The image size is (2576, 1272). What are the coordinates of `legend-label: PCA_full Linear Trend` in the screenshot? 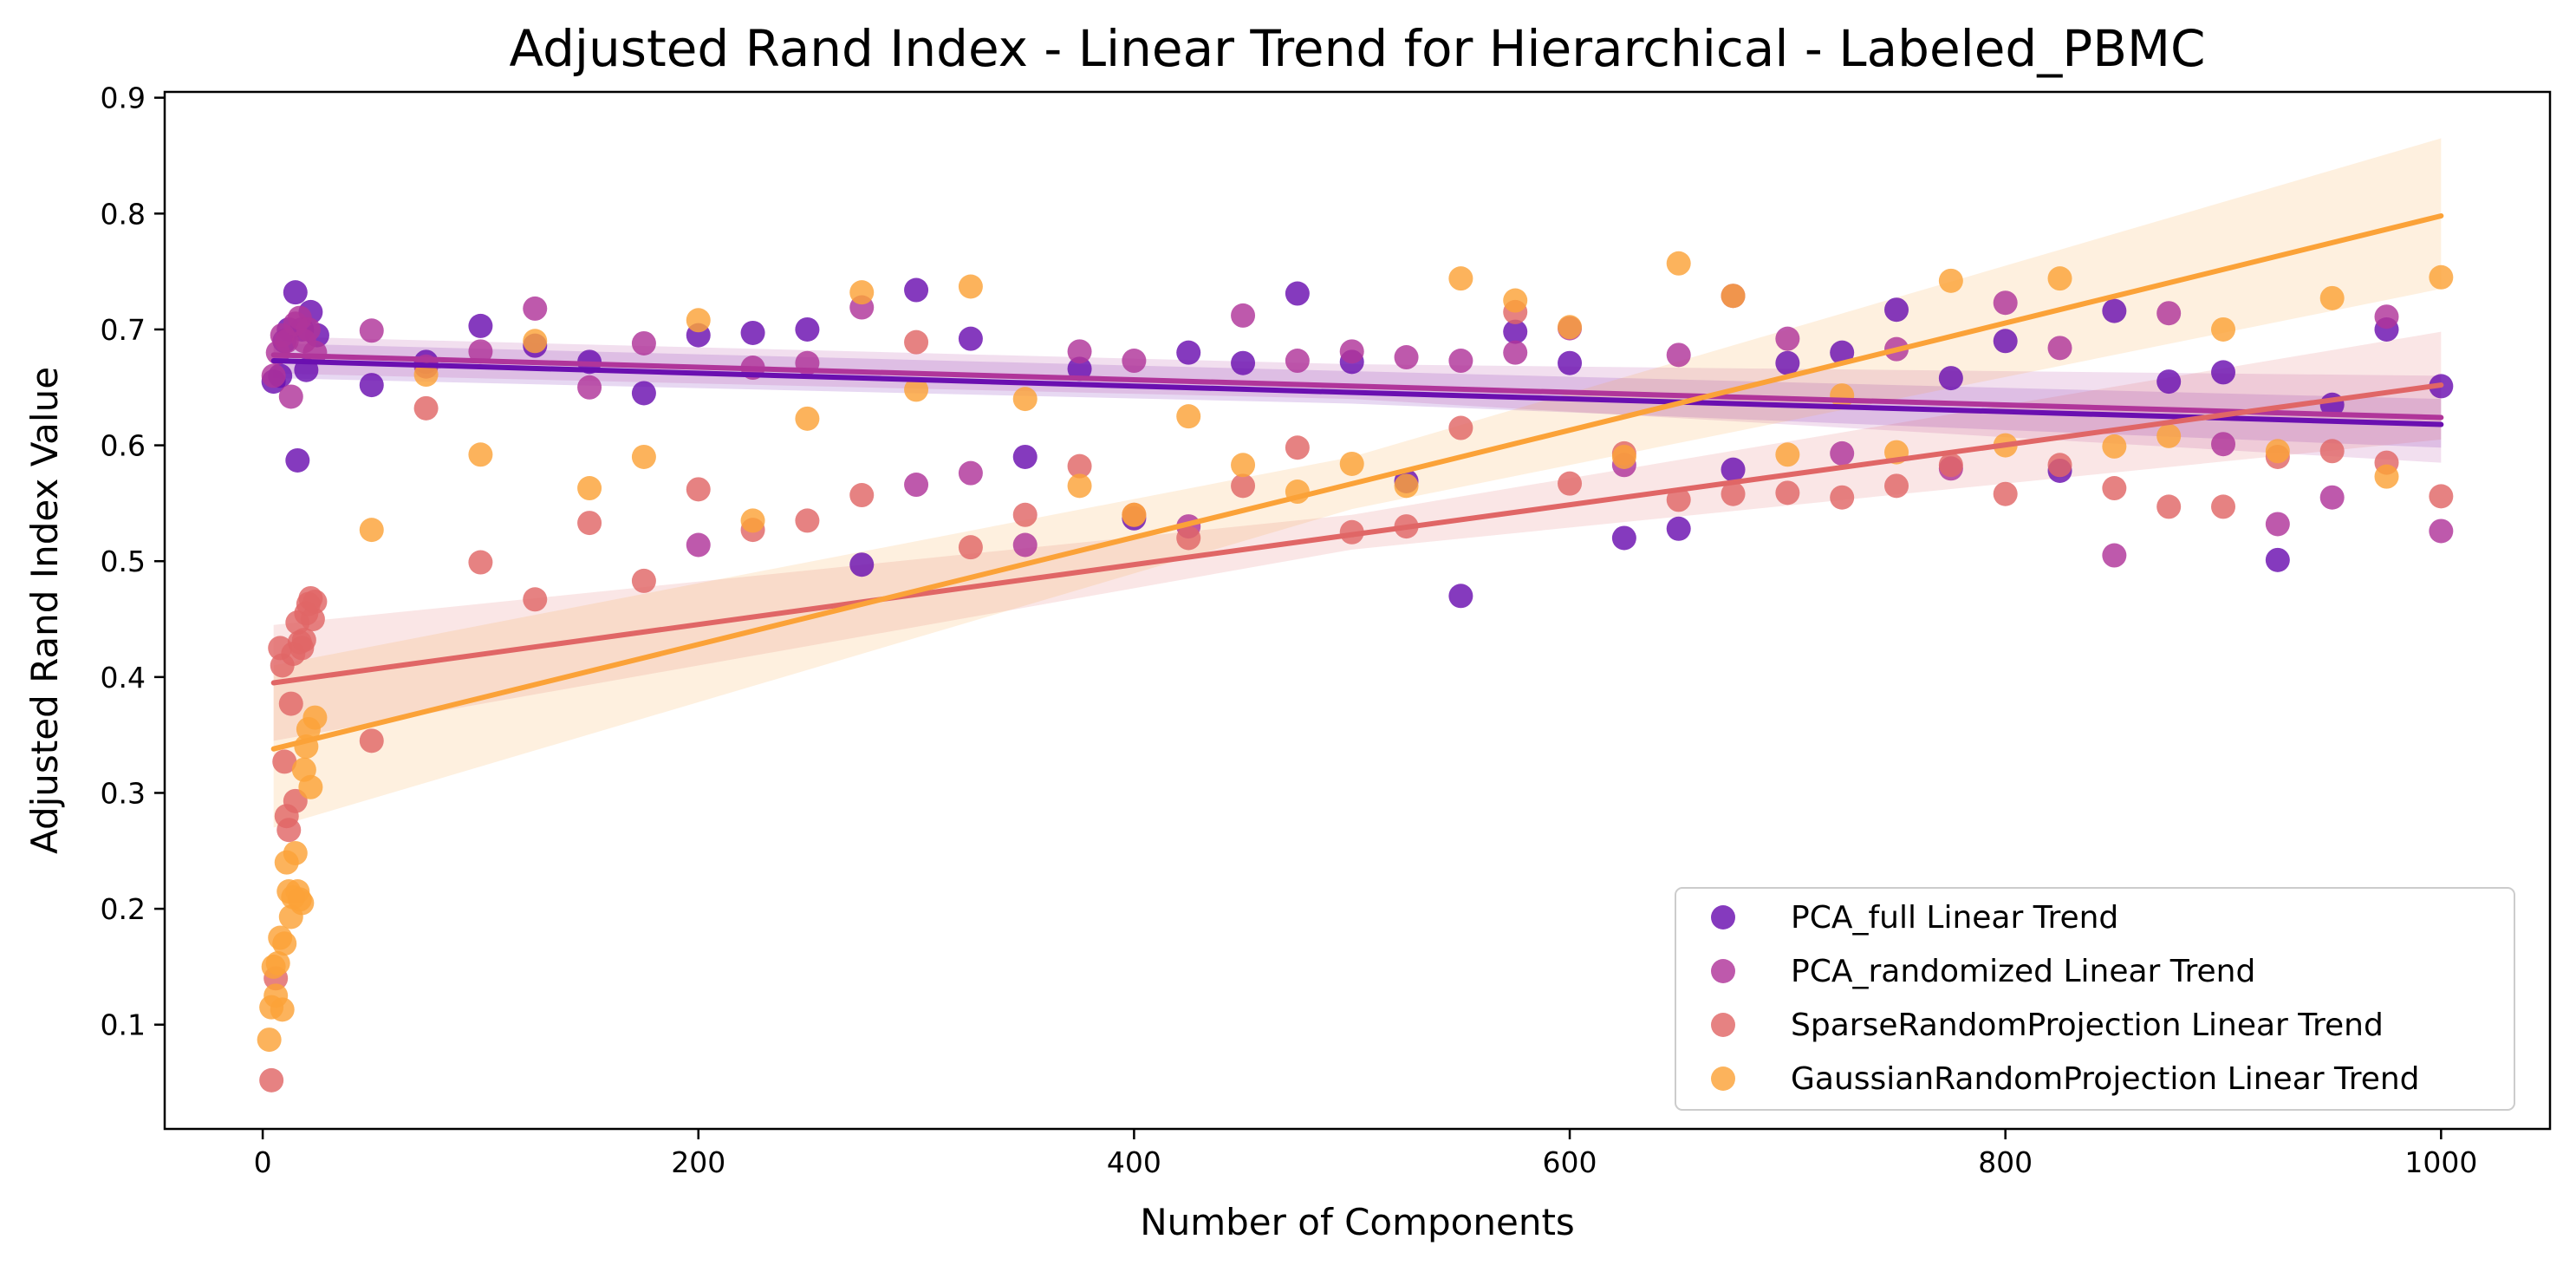 It's located at (1954, 918).